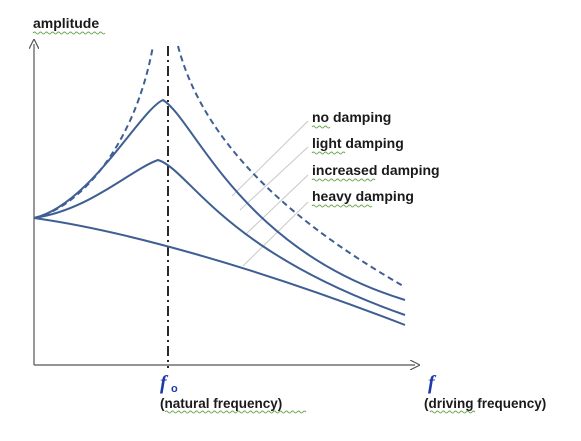 The height and width of the screenshot is (441, 581). I want to click on natural-frequency-caption: (natural frequency), so click(221, 403).